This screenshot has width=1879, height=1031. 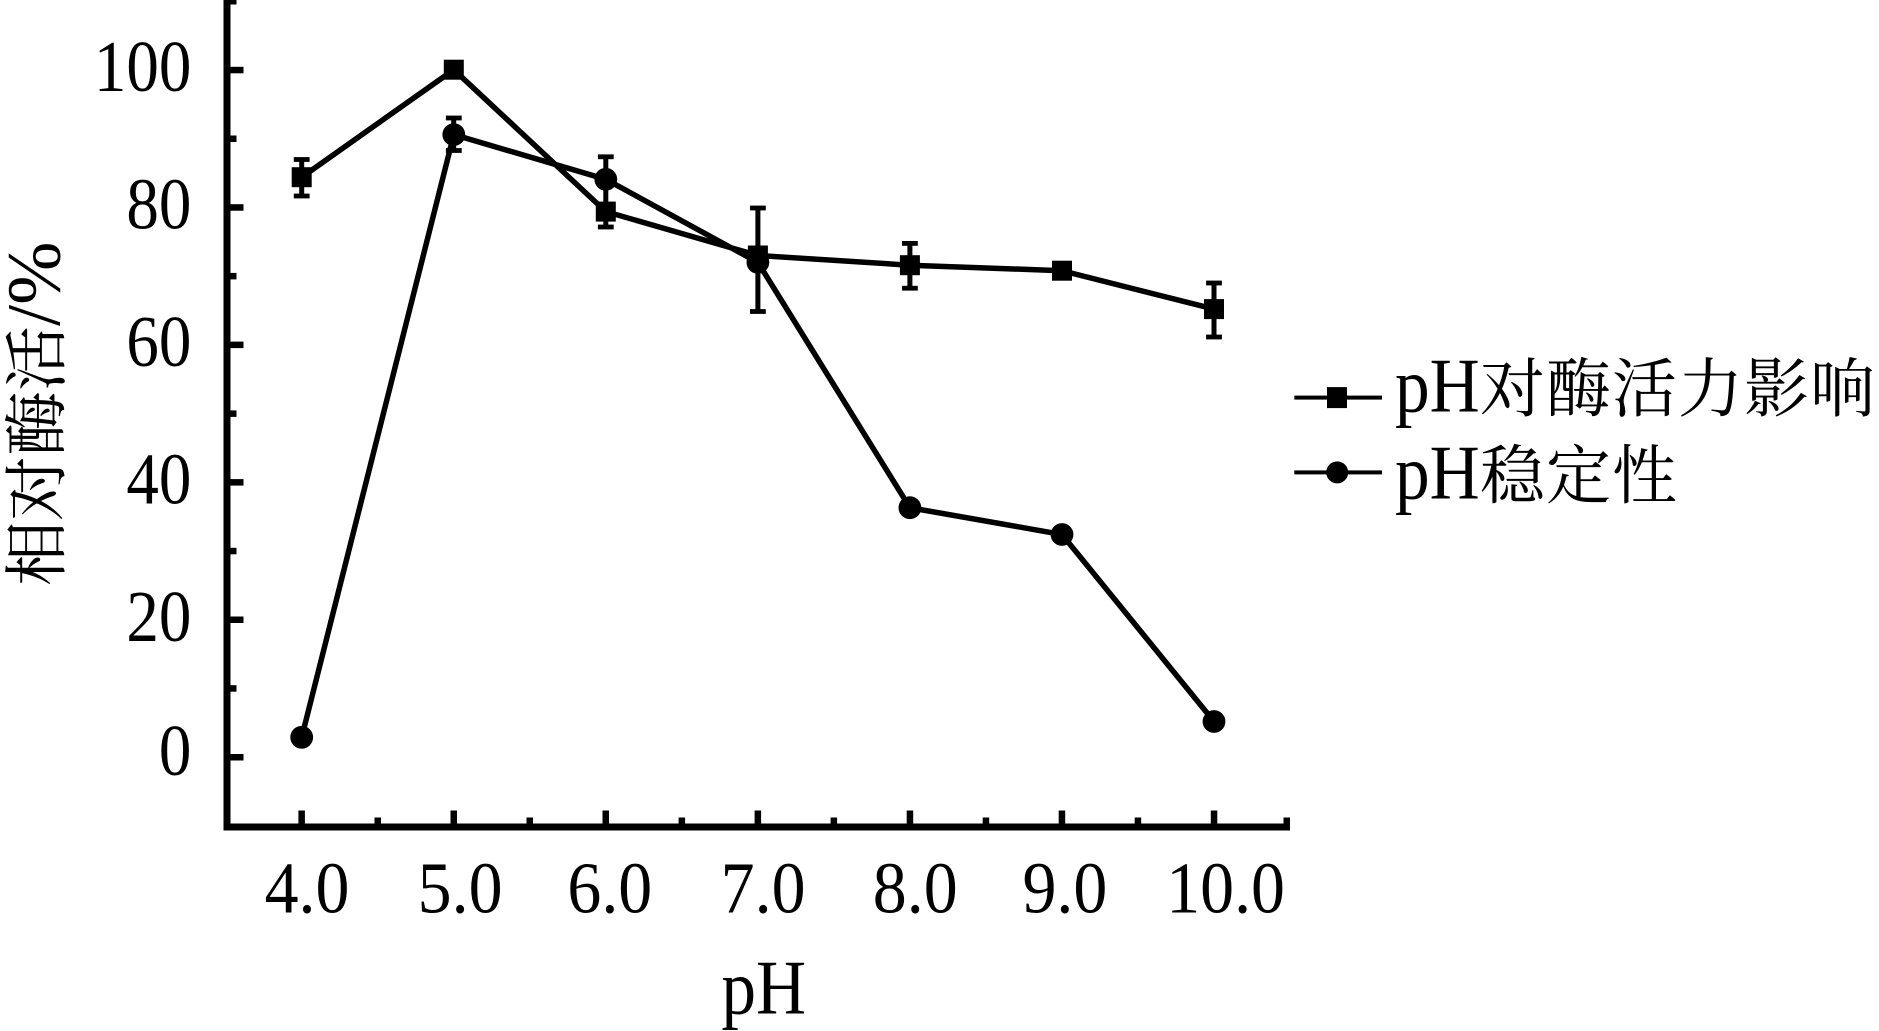 What do you see at coordinates (158, 203) in the screenshot?
I see `svg-text: 80` at bounding box center [158, 203].